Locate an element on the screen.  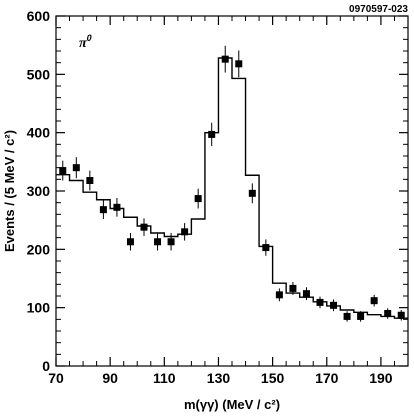
y-tick-label: 300 is located at coordinates (39, 191).